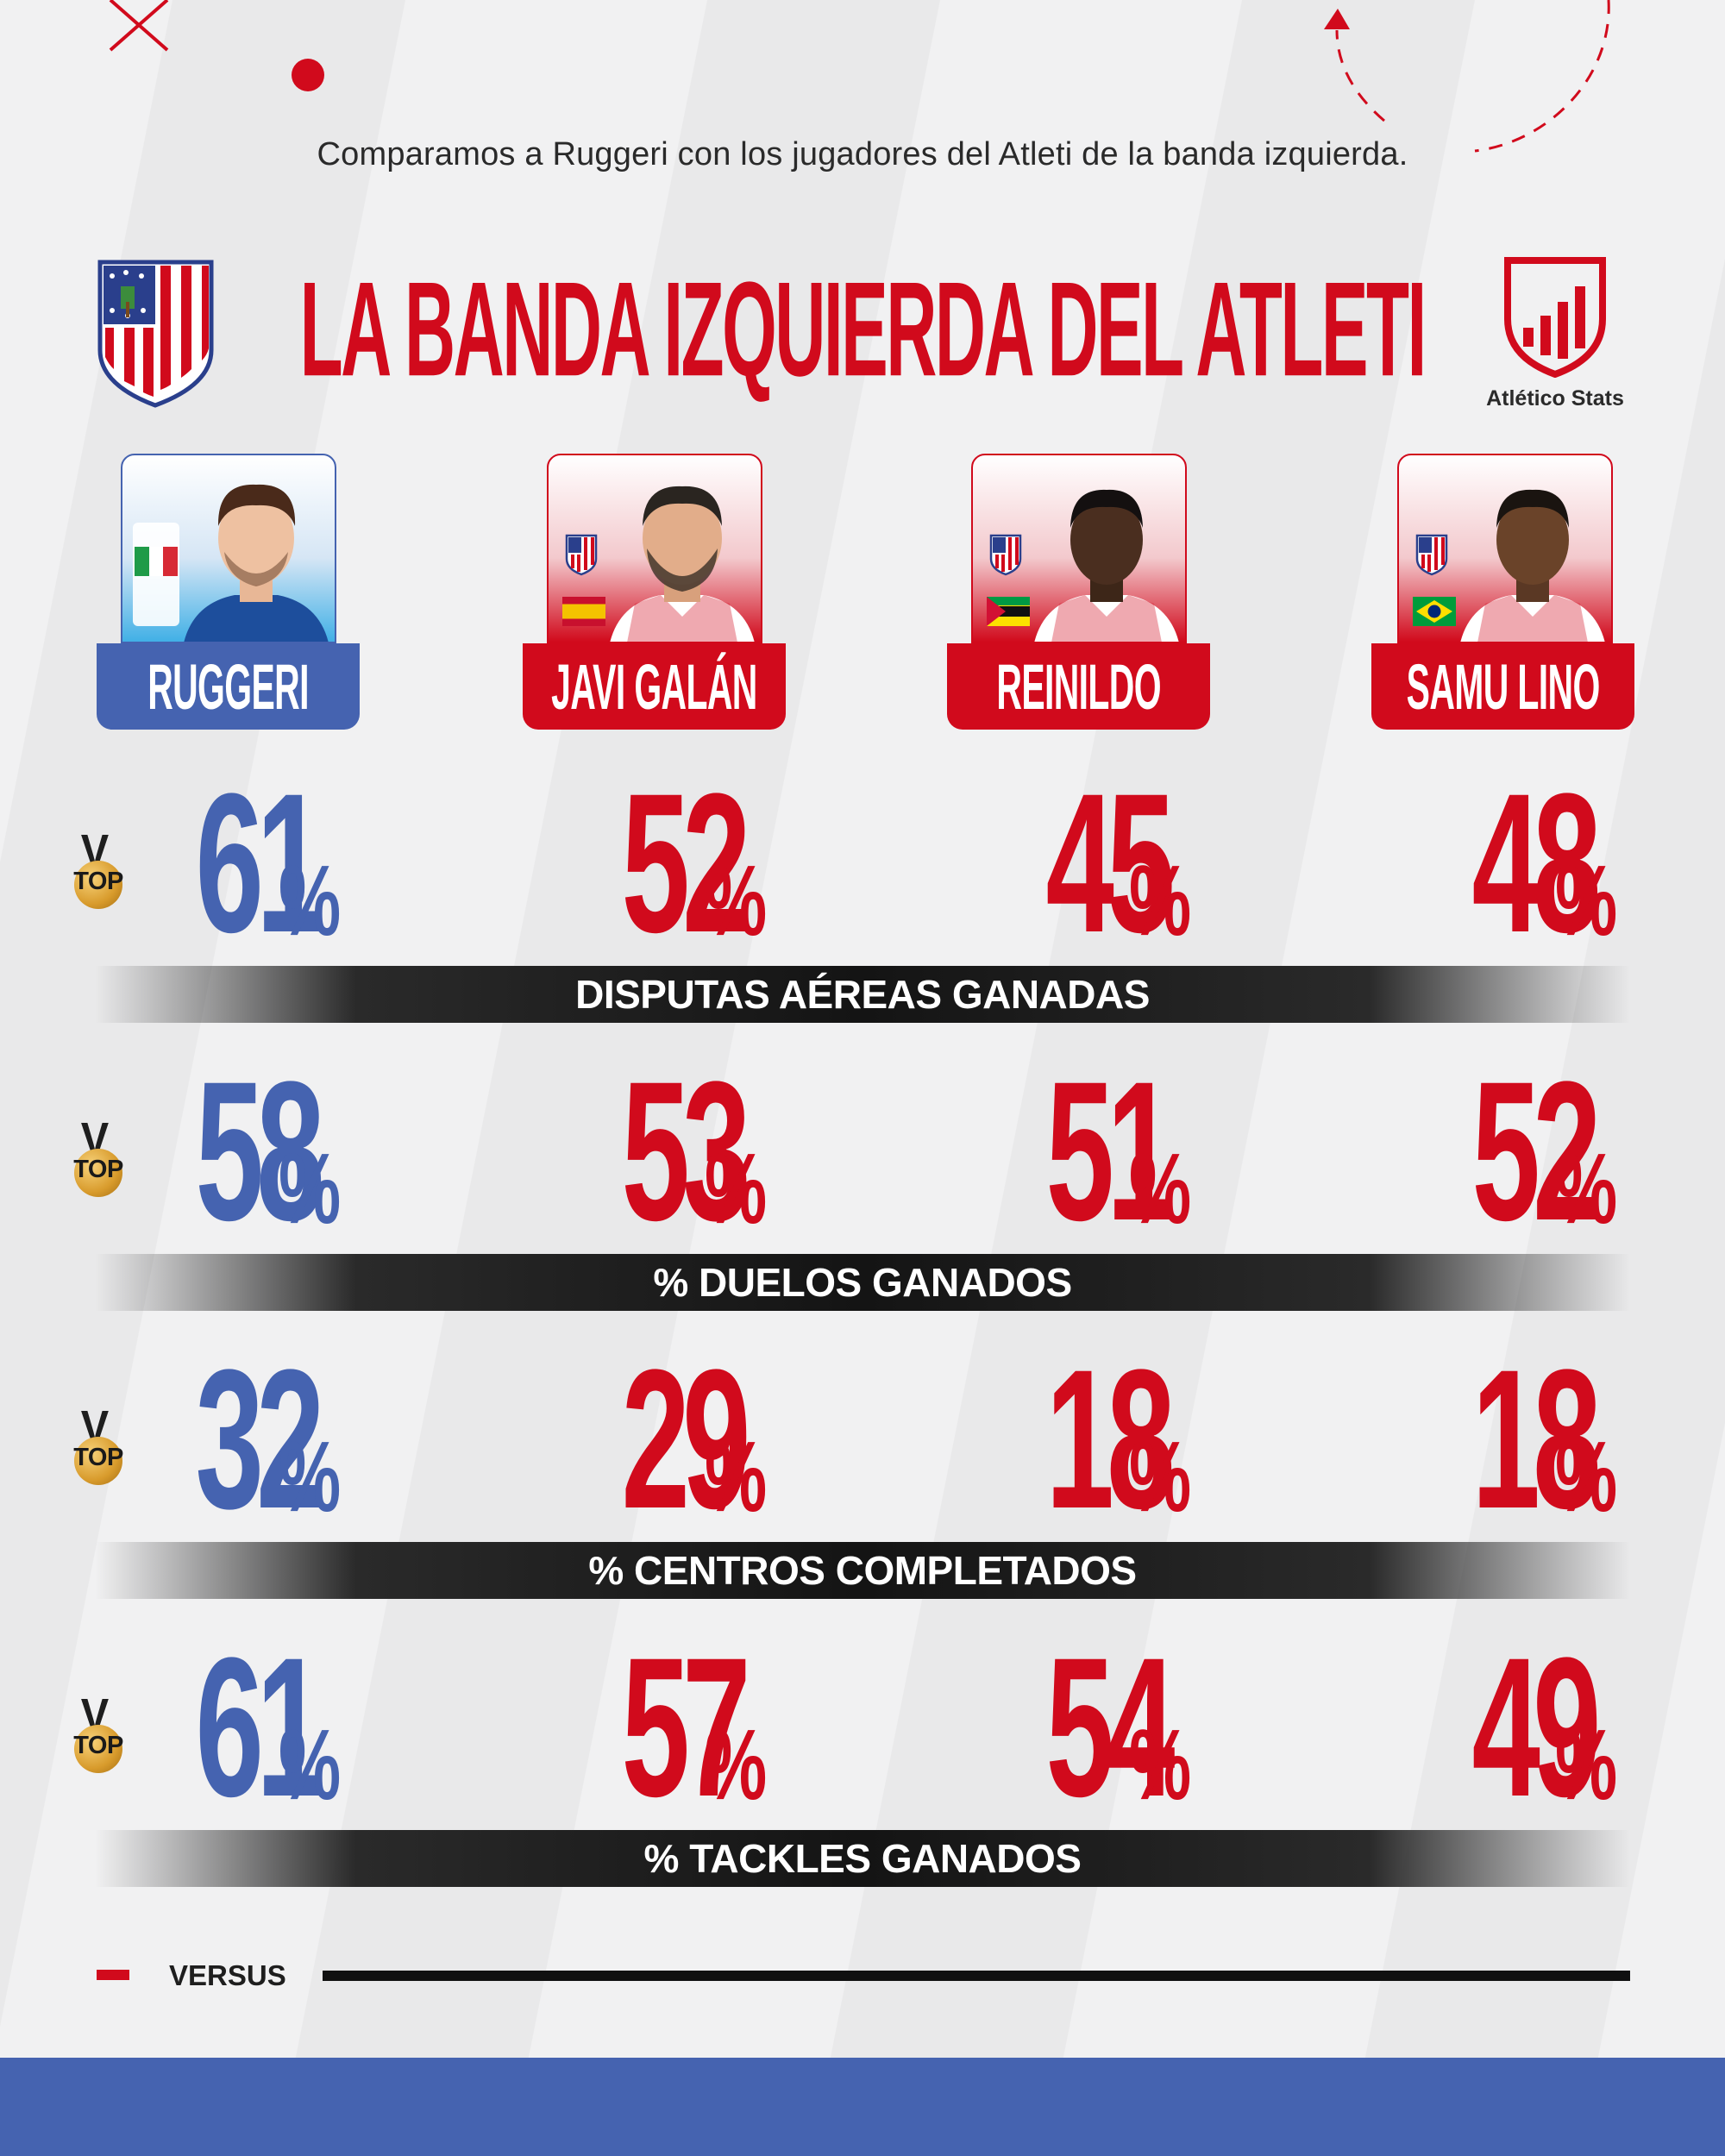 The image size is (1725, 2156). I want to click on stat-label-bar: % DUELOS GANADOS, so click(862, 1282).